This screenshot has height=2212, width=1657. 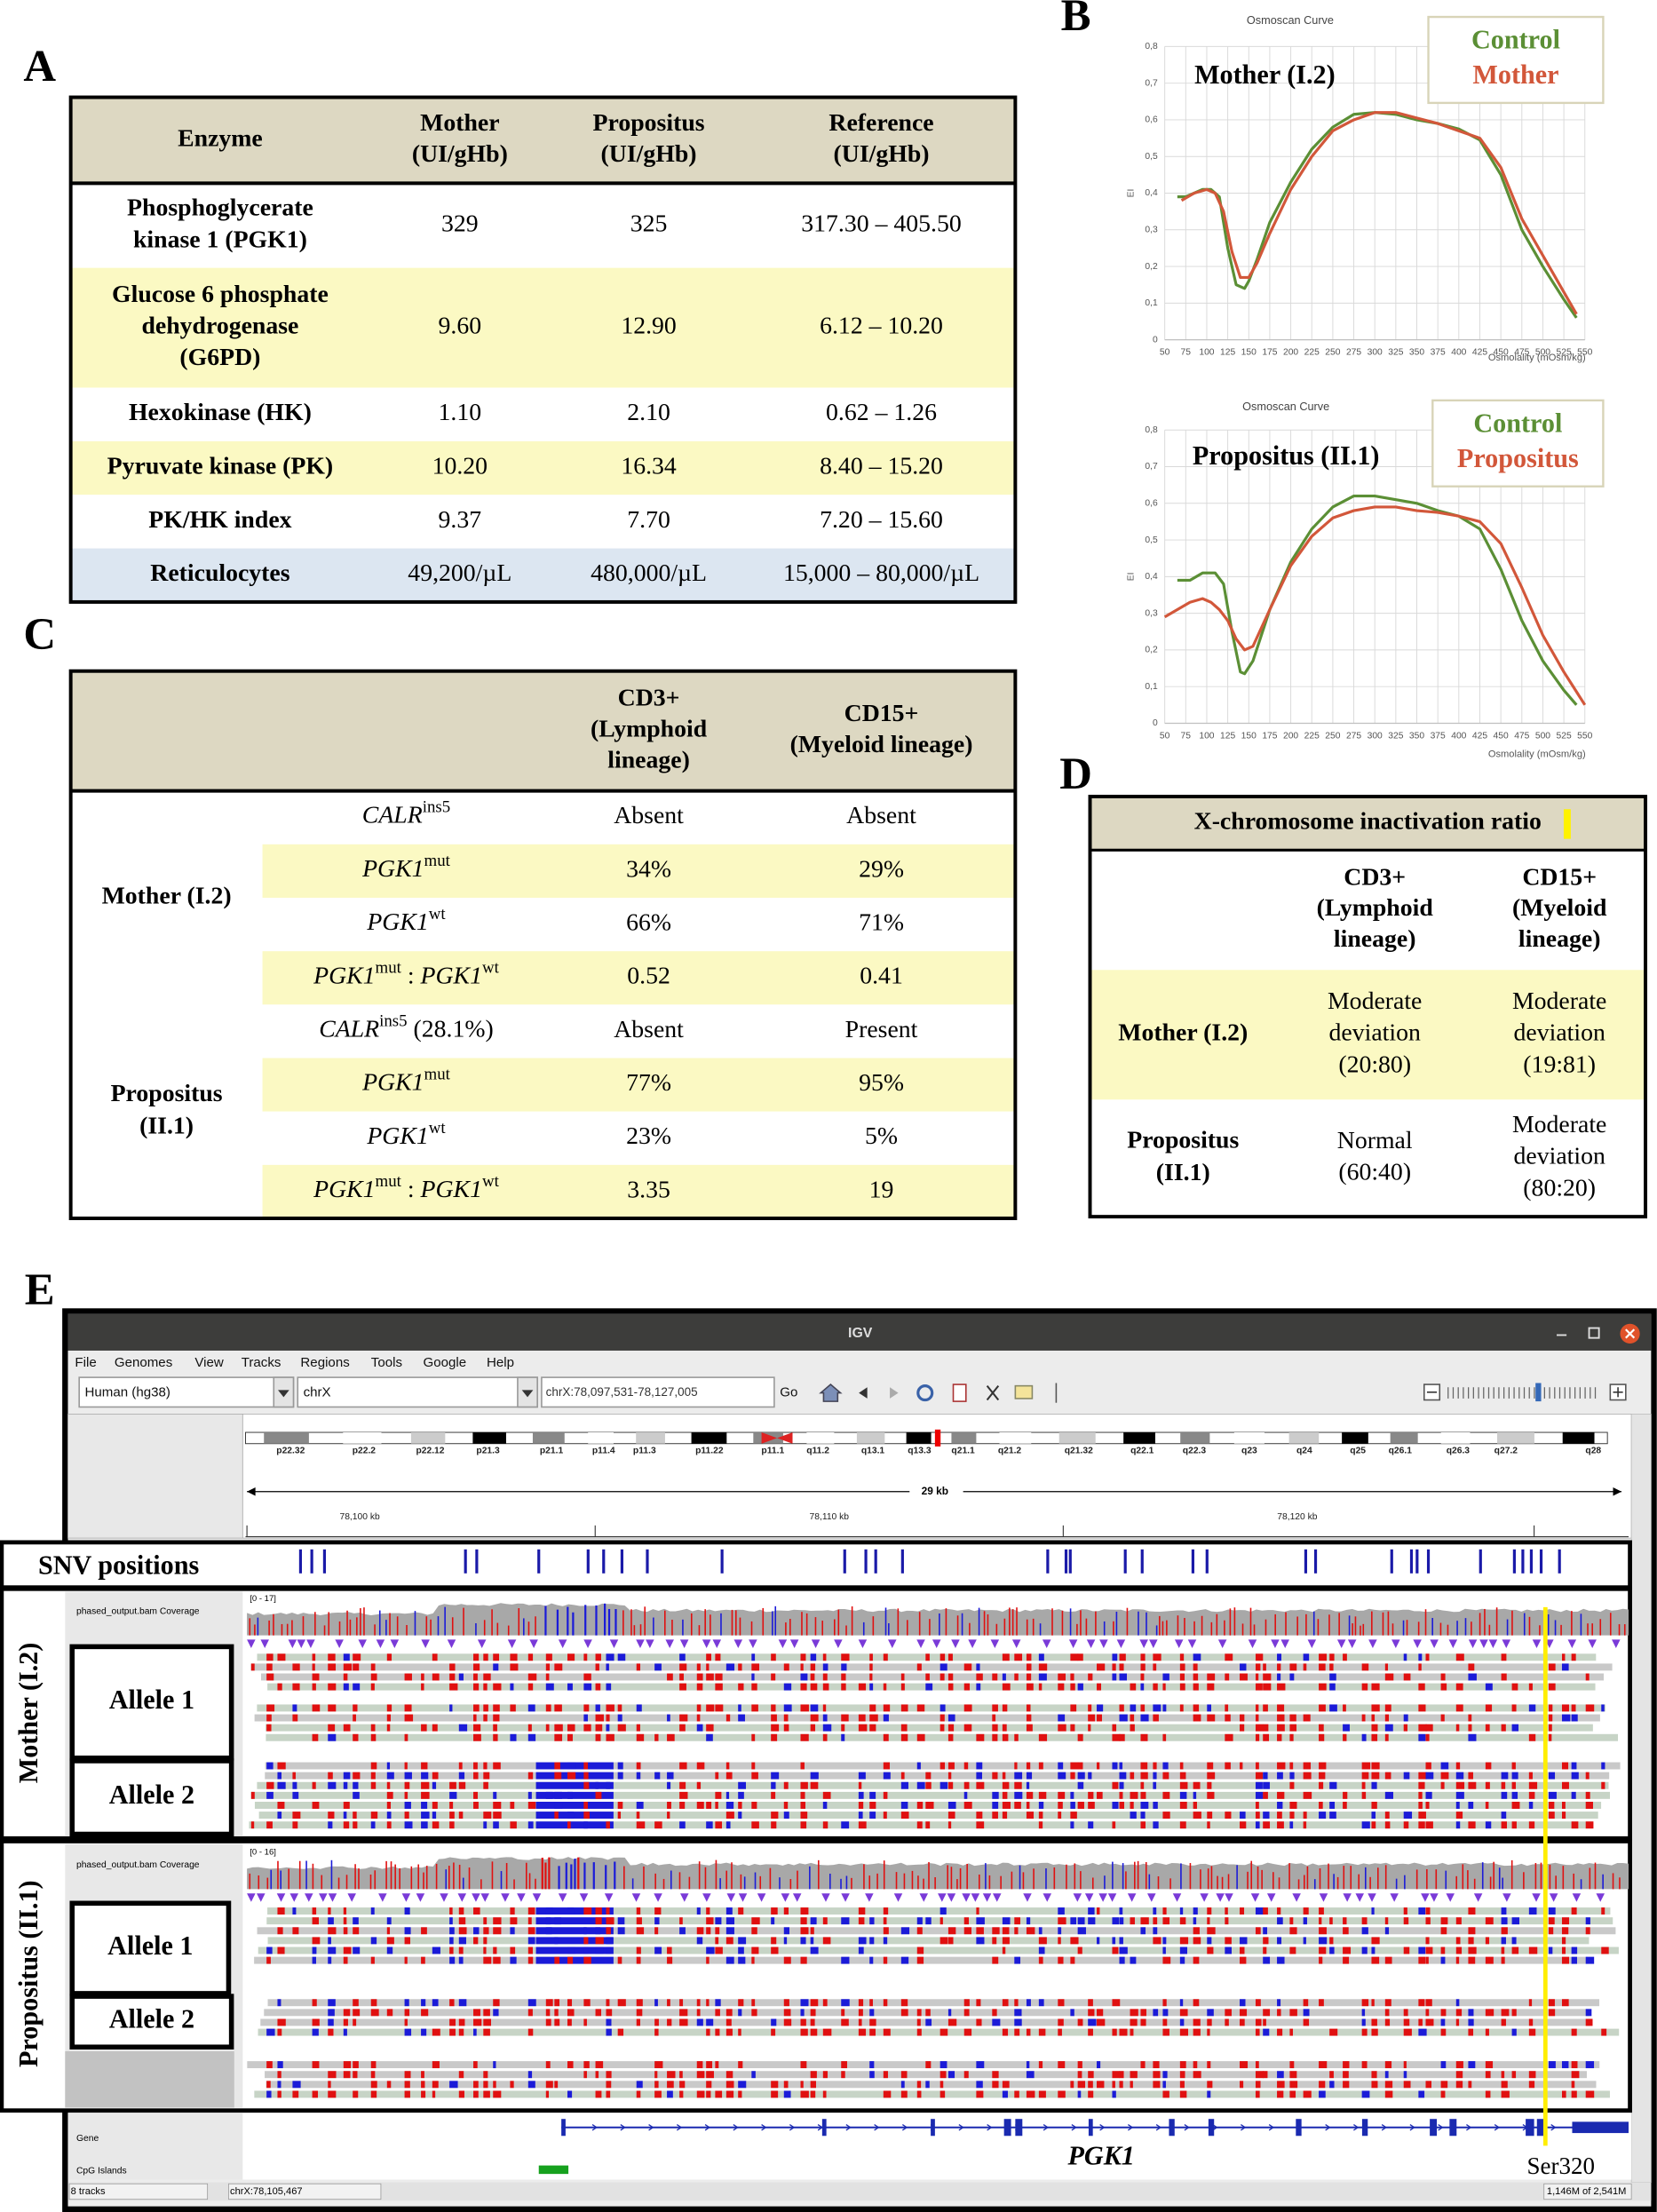 I want to click on fit-icon, so click(x=993, y=1393).